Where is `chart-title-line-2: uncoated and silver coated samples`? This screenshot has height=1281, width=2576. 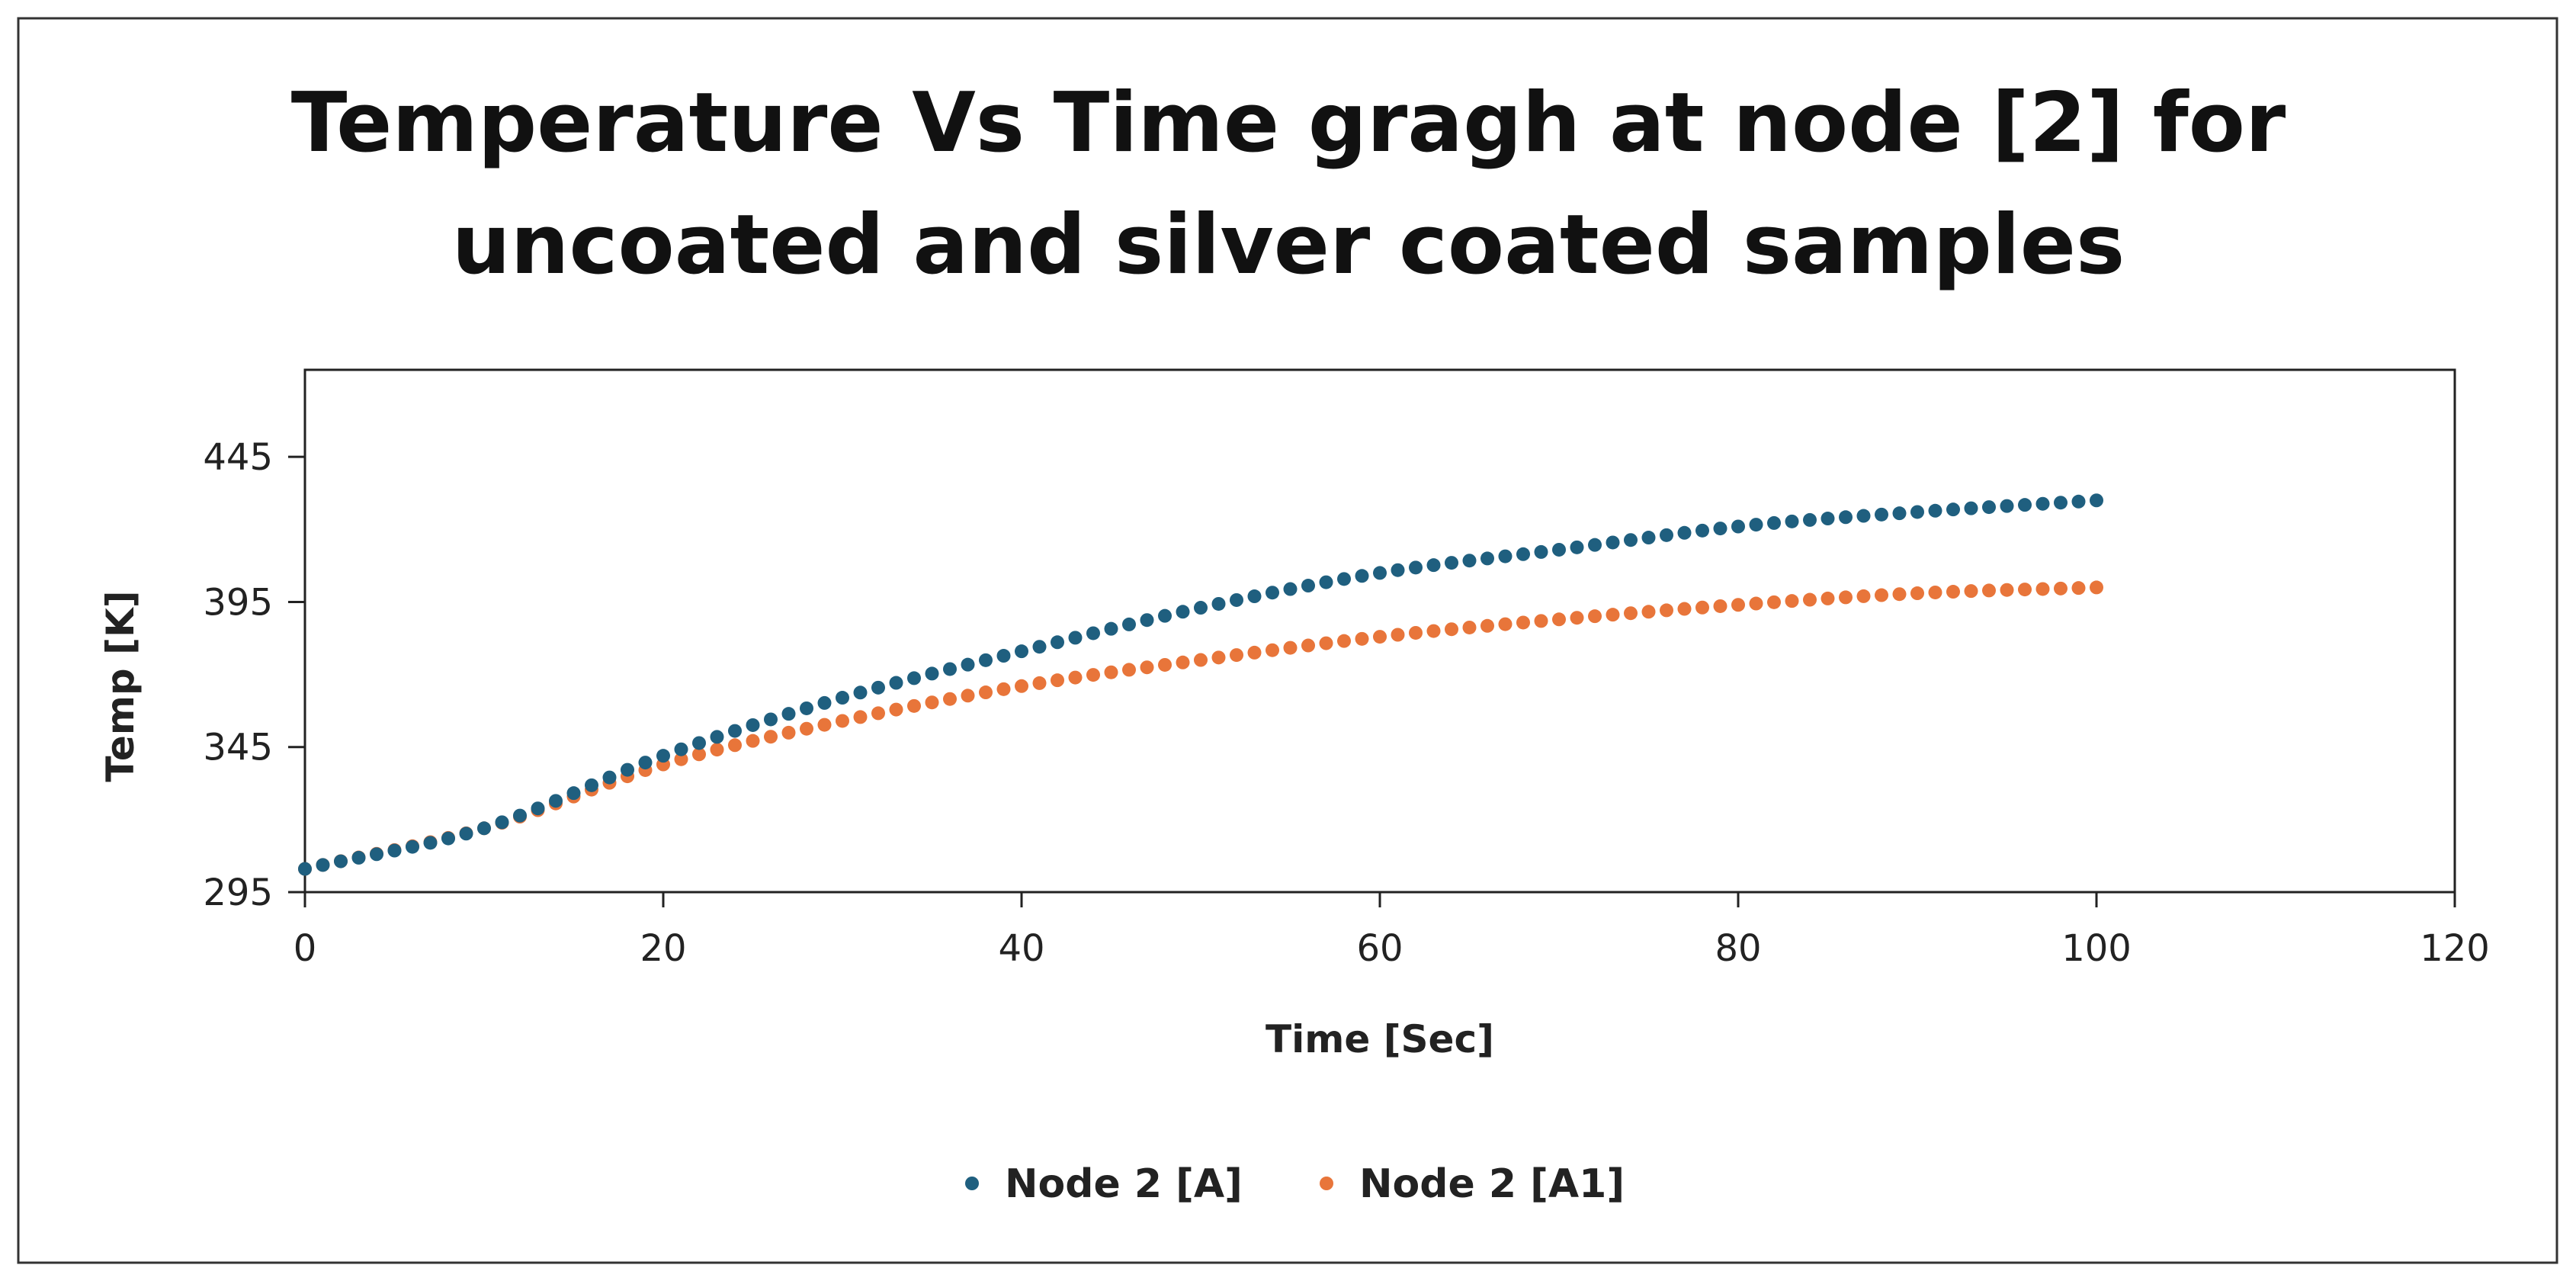 chart-title-line-2: uncoated and silver coated samples is located at coordinates (1288, 245).